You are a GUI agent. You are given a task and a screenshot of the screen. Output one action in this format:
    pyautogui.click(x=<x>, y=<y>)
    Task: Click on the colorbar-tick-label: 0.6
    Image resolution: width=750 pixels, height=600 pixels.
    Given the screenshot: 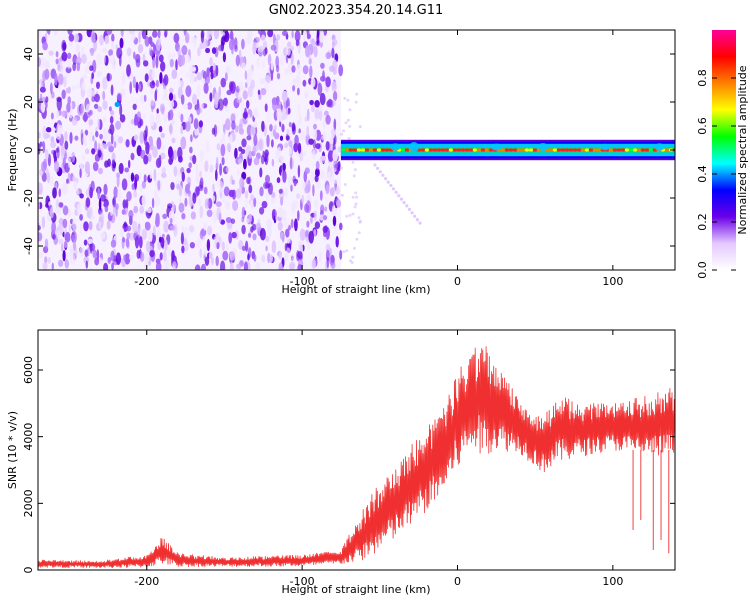 What is the action you would take?
    pyautogui.click(x=702, y=126)
    